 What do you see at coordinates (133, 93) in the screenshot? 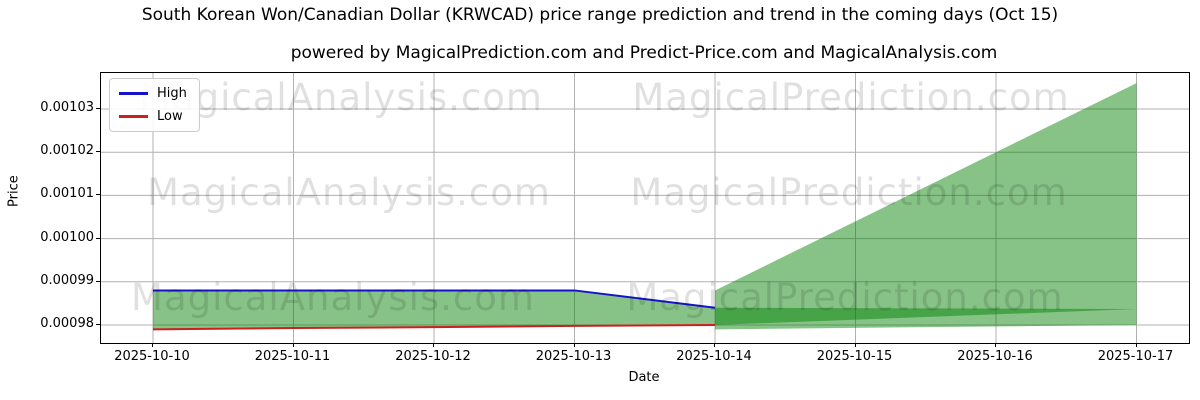
I see `high-line-swatch-icon` at bounding box center [133, 93].